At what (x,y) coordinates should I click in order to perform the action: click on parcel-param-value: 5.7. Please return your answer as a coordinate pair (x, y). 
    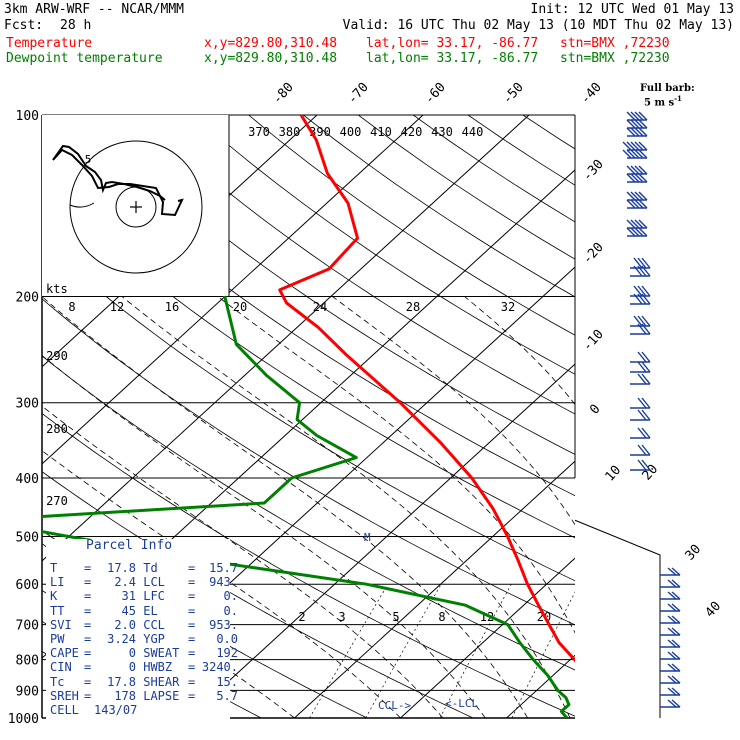
    Looking at the image, I should click on (227, 695).